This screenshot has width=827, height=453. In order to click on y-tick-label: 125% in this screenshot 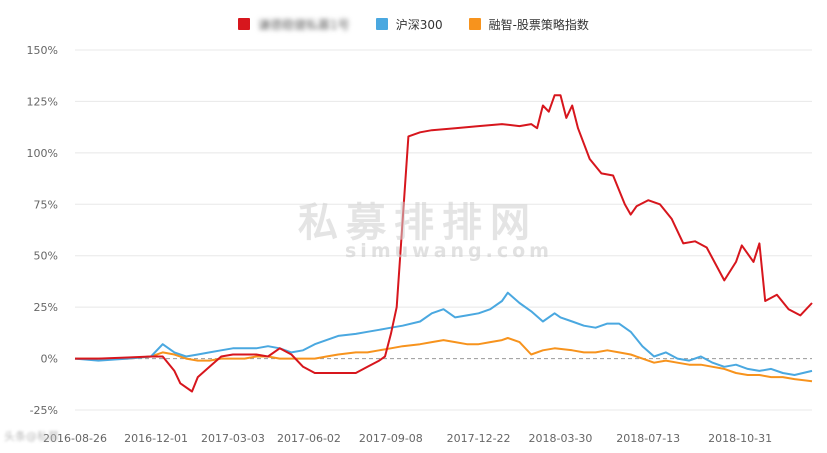, I will do `click(42, 101)`.